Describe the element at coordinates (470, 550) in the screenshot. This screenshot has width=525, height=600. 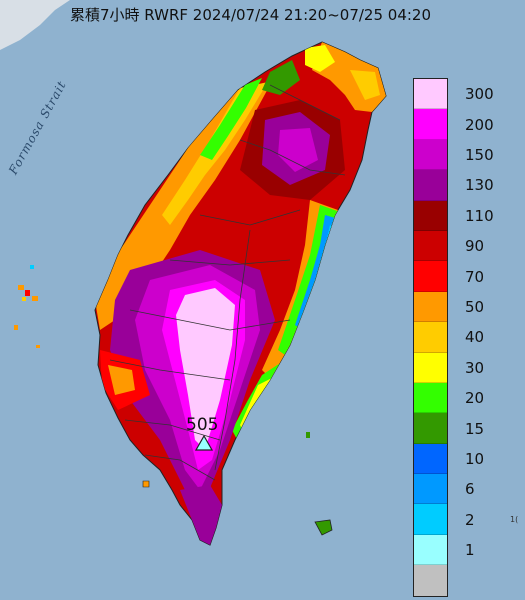
I see `legend-label: 1` at that location.